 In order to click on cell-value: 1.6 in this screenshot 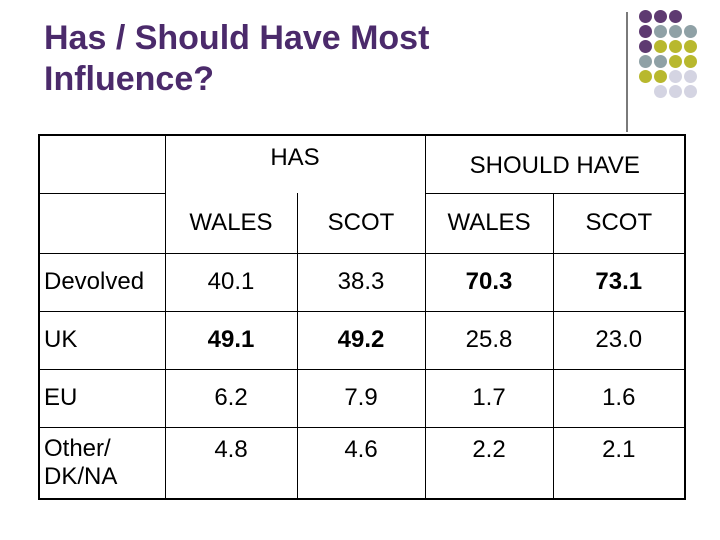, I will do `click(620, 398)`.